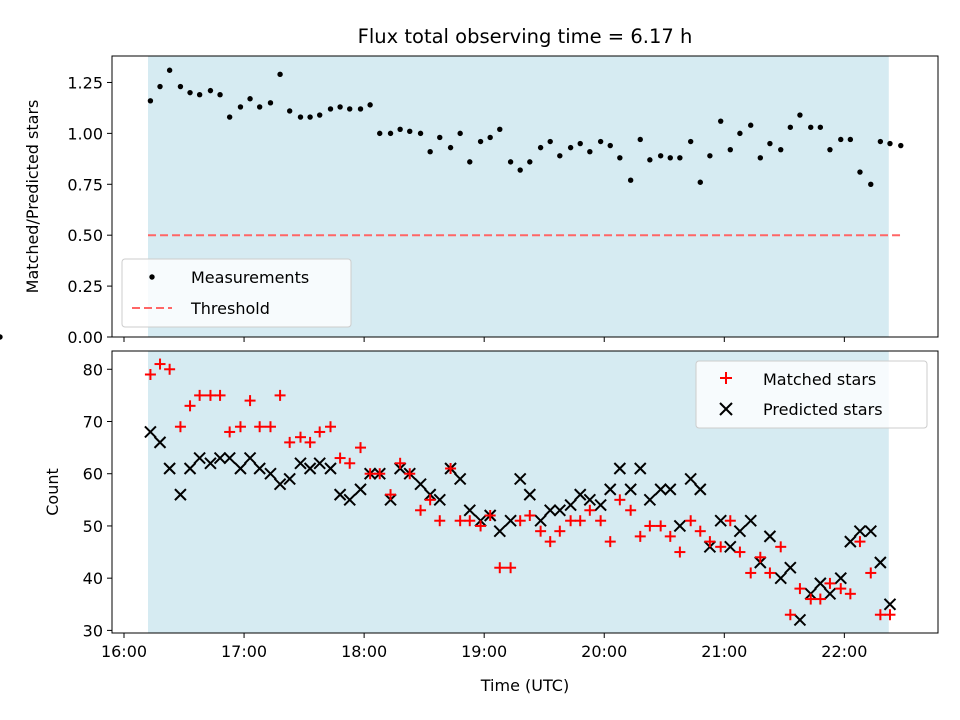  Describe the element at coordinates (364, 651) in the screenshot. I see `count-x-tick-label: 18:00` at that location.